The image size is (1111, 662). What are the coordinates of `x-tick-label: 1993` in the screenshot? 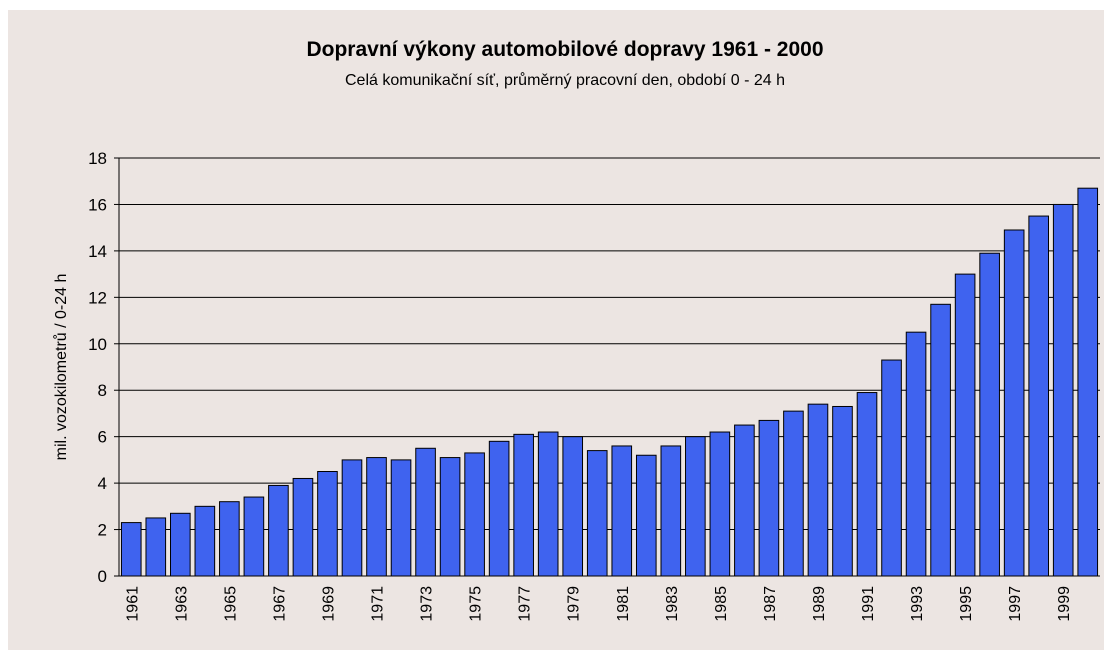 It's located at (917, 604).